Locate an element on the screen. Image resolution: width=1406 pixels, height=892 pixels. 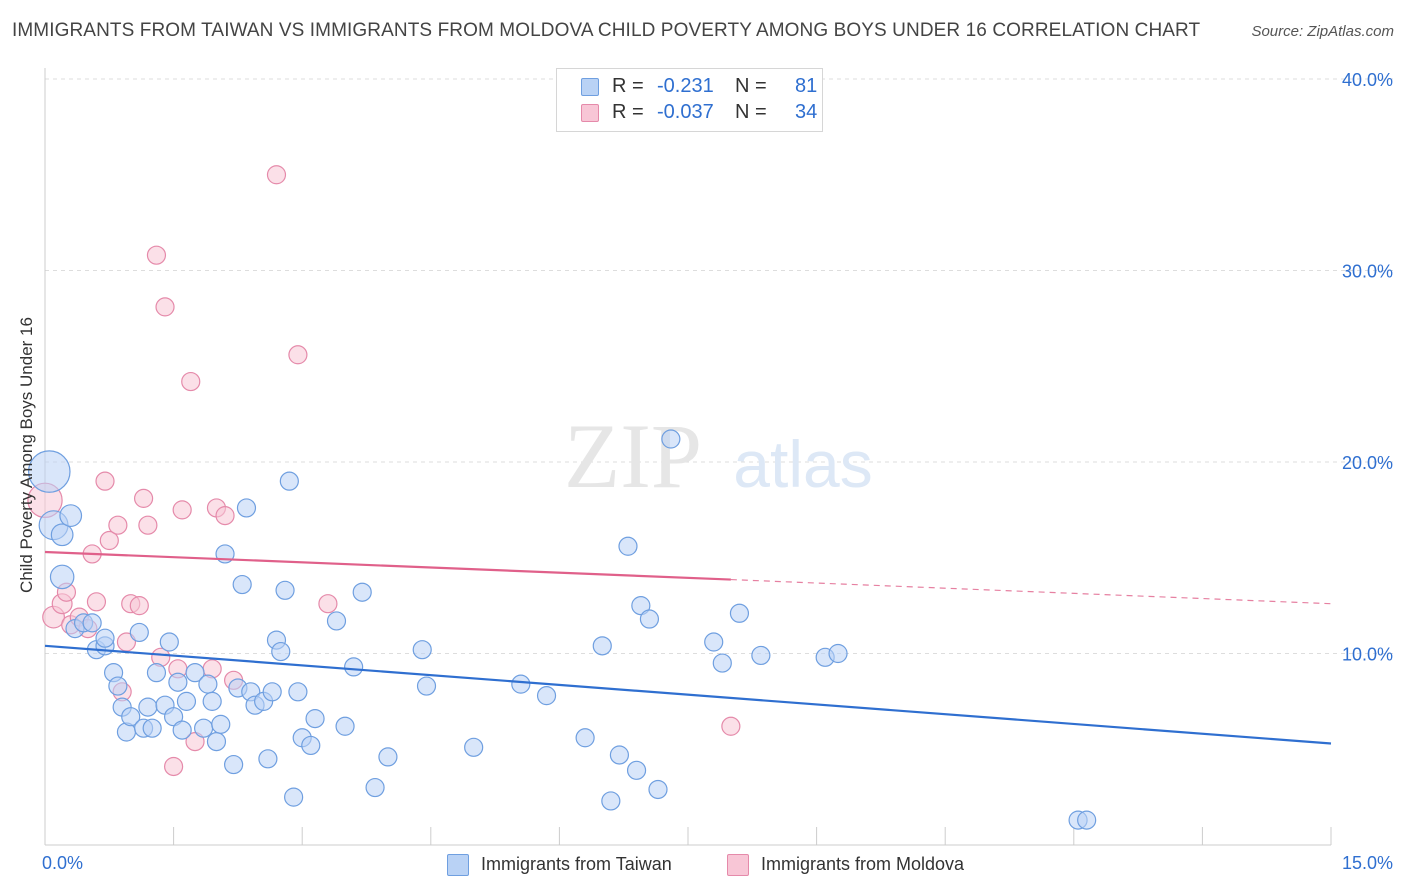
watermark-atlas: atlas is located at coordinates (802, 464).